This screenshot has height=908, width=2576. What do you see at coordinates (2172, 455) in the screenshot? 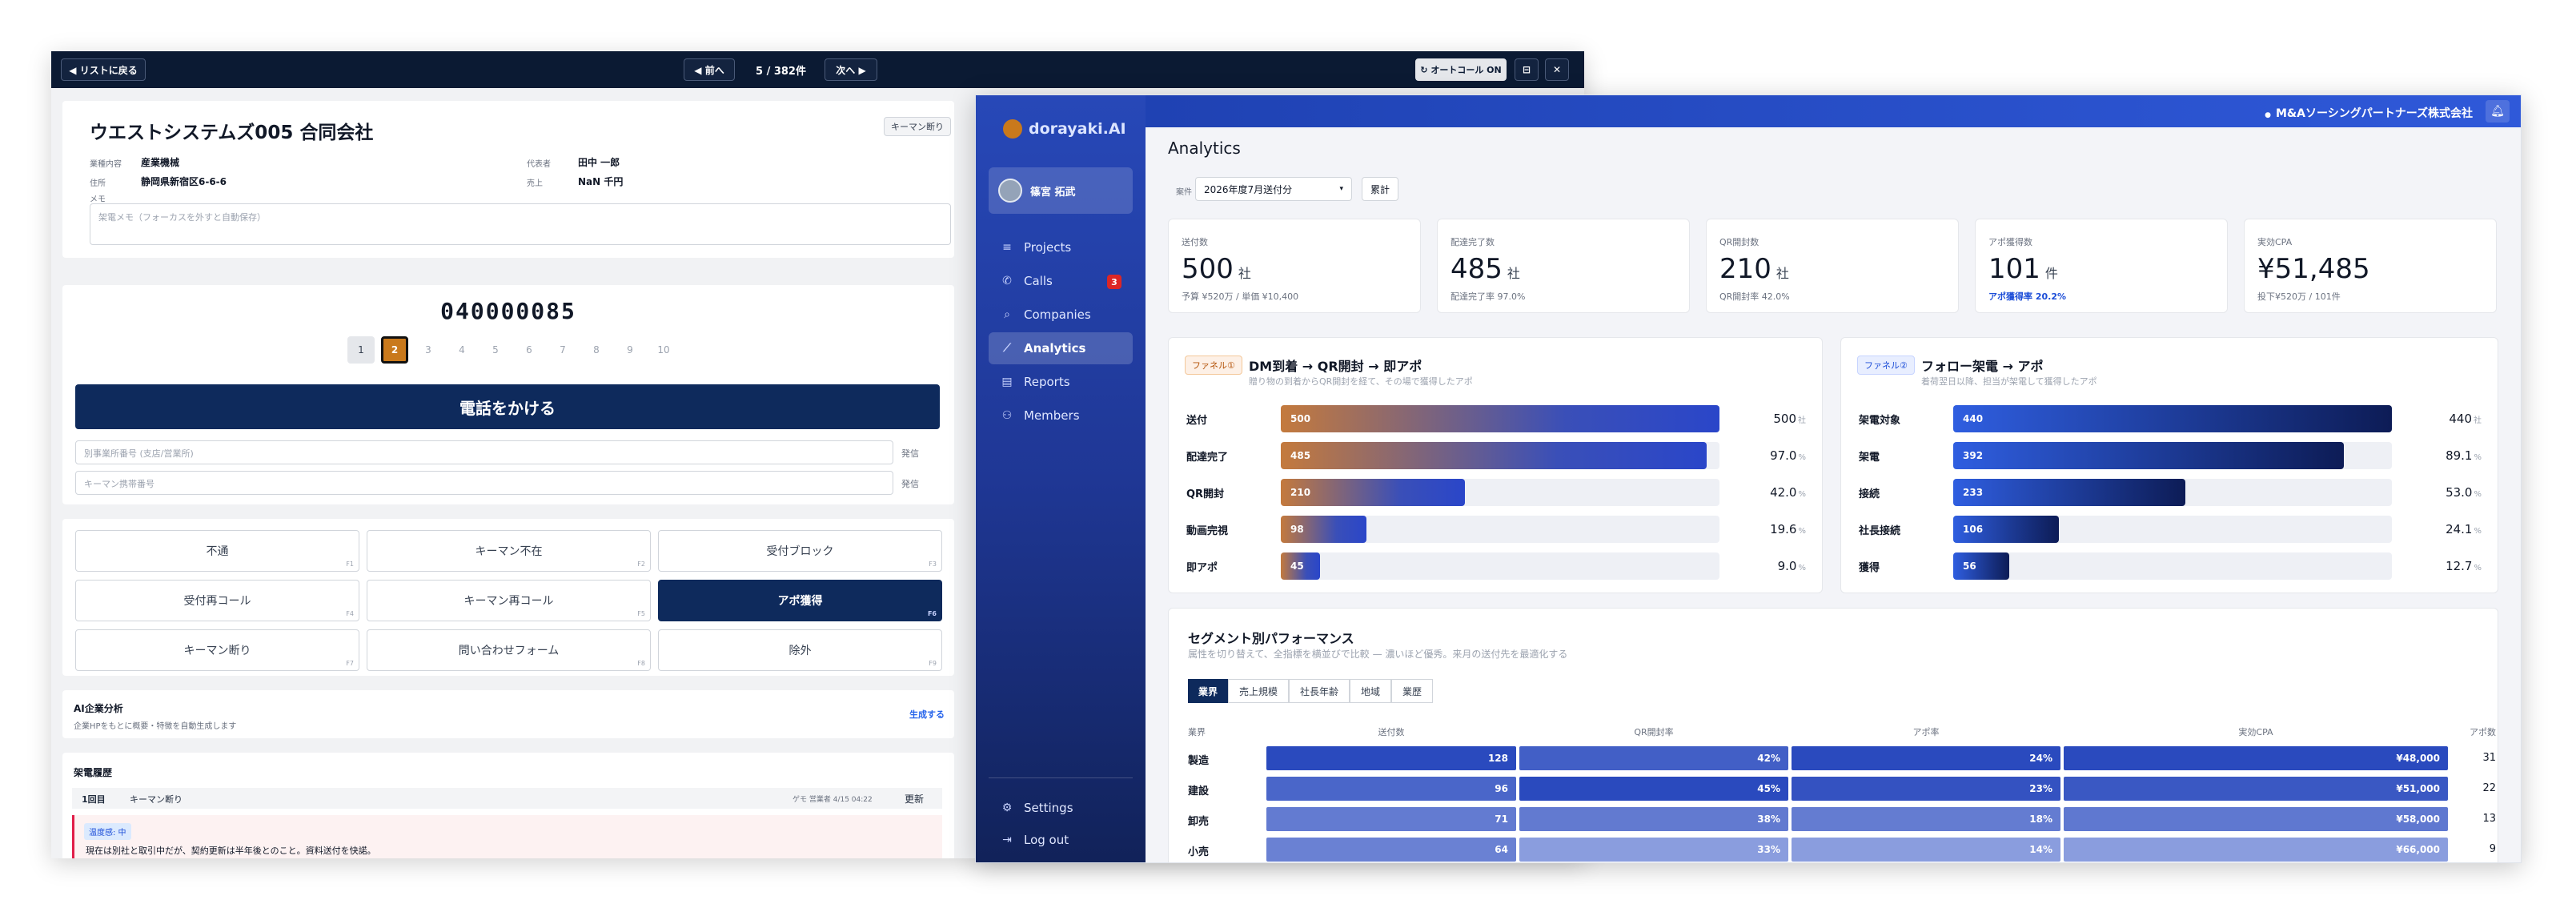
I see `funnel-track: 392` at bounding box center [2172, 455].